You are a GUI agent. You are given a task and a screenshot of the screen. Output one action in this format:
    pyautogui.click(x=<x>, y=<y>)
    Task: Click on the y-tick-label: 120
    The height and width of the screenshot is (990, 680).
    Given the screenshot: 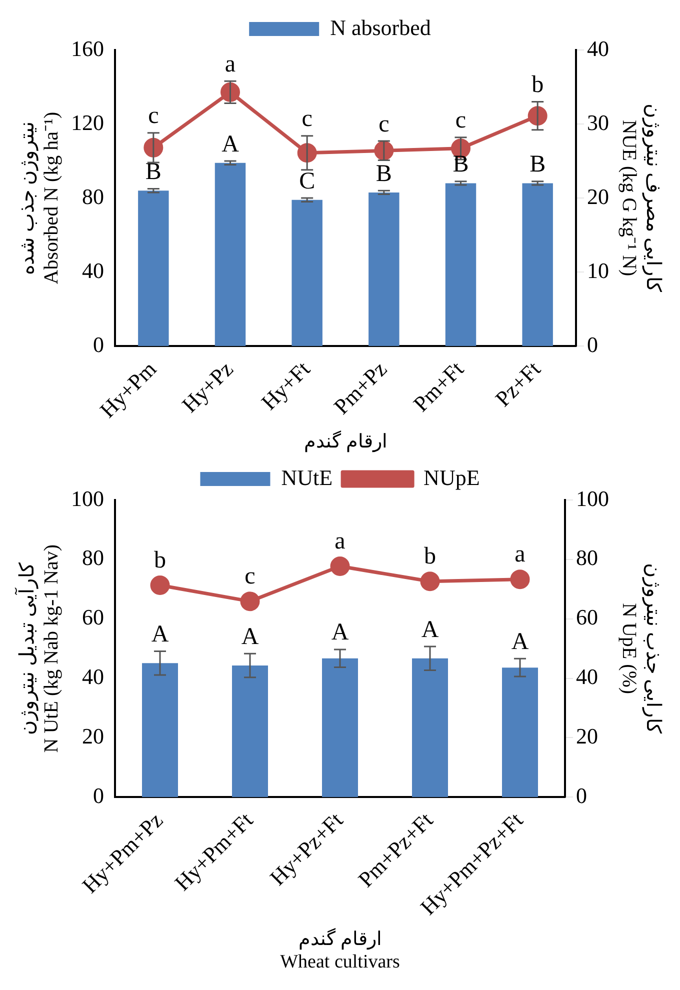 What is the action you would take?
    pyautogui.click(x=87, y=122)
    